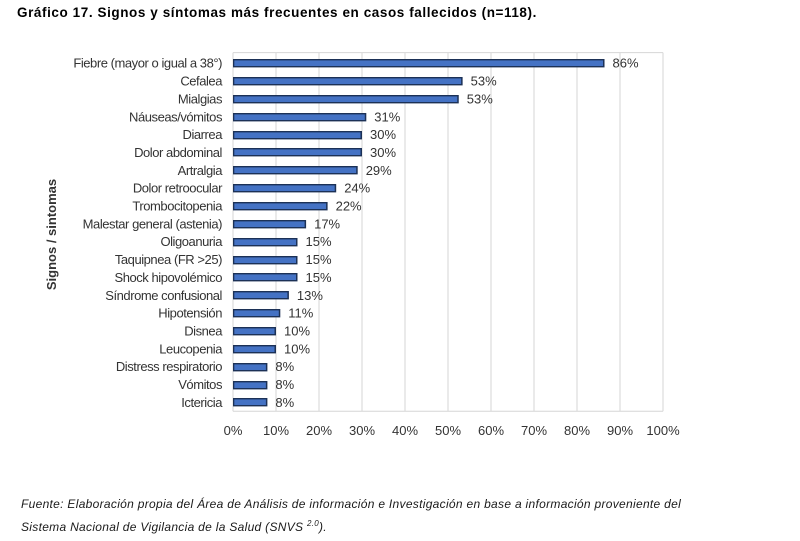 The width and height of the screenshot is (800, 541). Describe the element at coordinates (300, 313) in the screenshot. I see `svg-text: 11%` at that location.